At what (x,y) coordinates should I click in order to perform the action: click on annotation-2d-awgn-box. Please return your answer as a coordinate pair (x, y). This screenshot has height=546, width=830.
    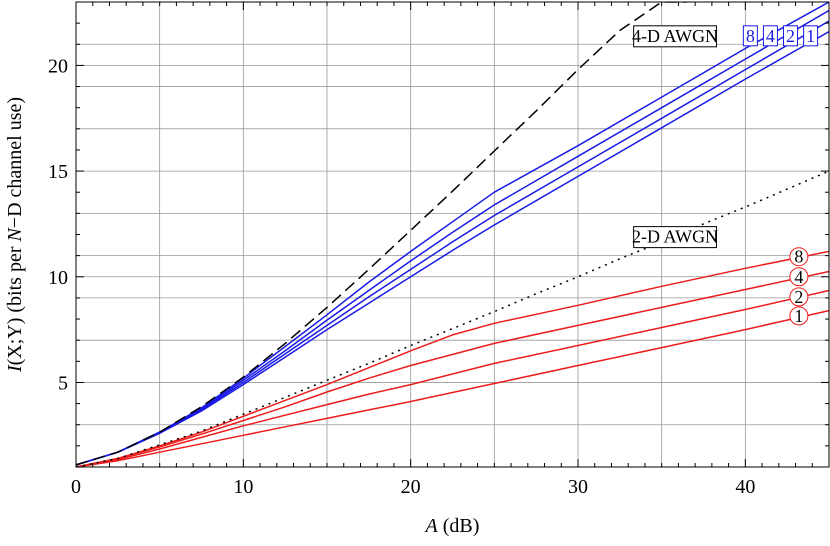
    Looking at the image, I should click on (675, 237).